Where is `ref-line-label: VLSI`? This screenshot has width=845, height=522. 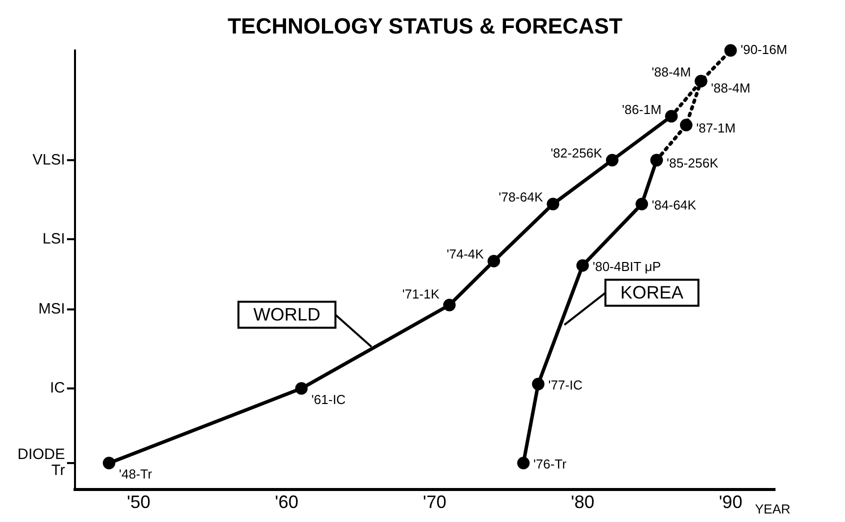 ref-line-label: VLSI is located at coordinates (48, 159).